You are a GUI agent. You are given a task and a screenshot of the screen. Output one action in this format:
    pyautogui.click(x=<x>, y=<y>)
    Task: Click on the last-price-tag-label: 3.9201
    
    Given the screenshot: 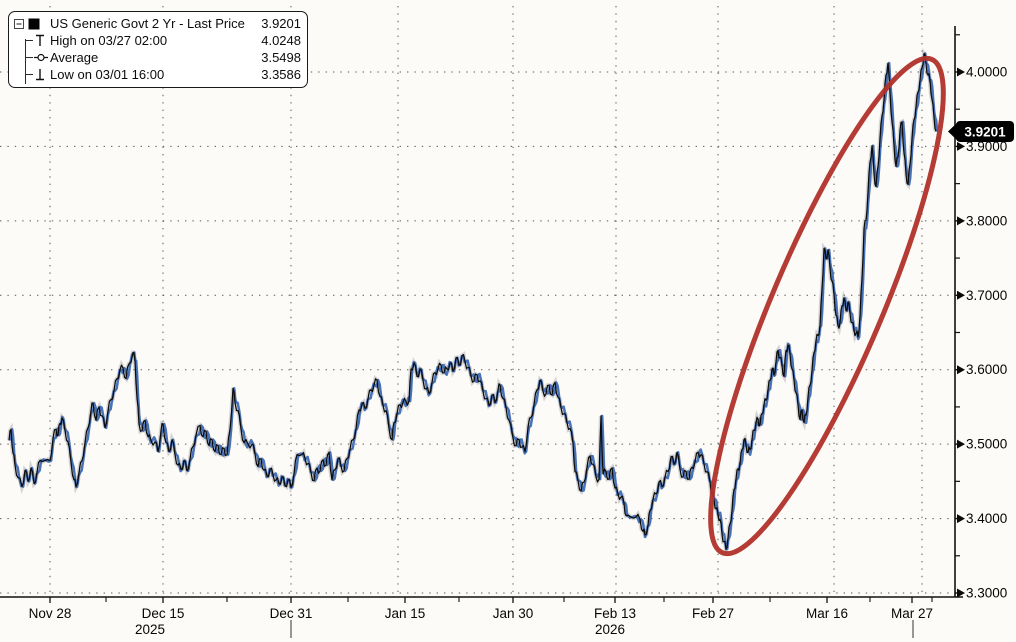 What is the action you would take?
    pyautogui.click(x=985, y=131)
    